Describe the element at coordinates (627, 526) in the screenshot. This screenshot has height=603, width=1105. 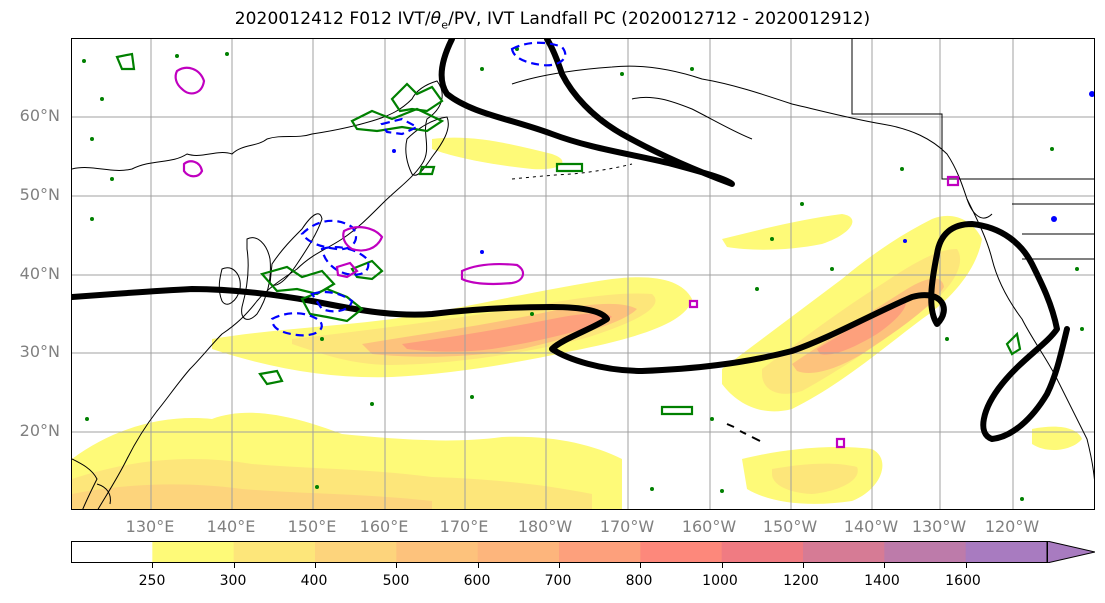
I see `lon-label-170w: 170°W` at that location.